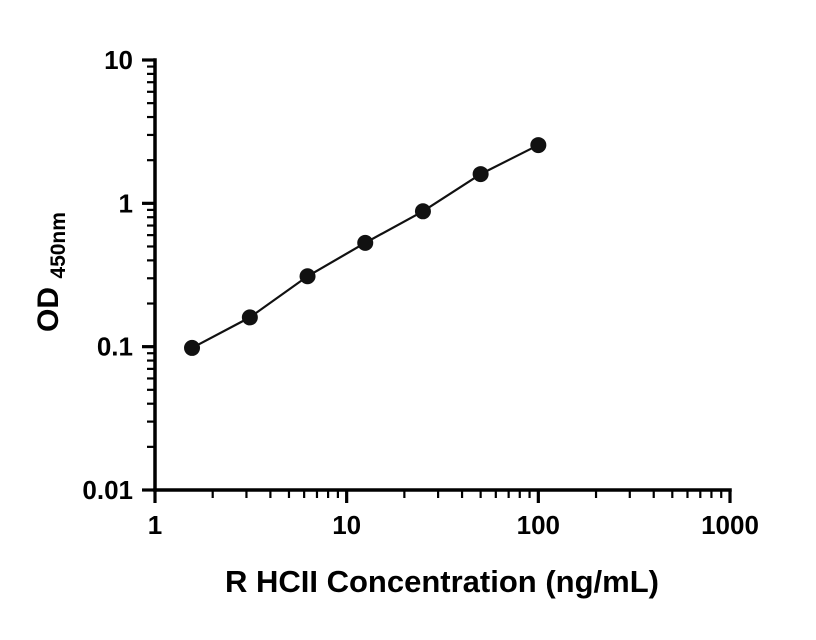  What do you see at coordinates (538, 525) in the screenshot?
I see `x-tick-label: 100` at bounding box center [538, 525].